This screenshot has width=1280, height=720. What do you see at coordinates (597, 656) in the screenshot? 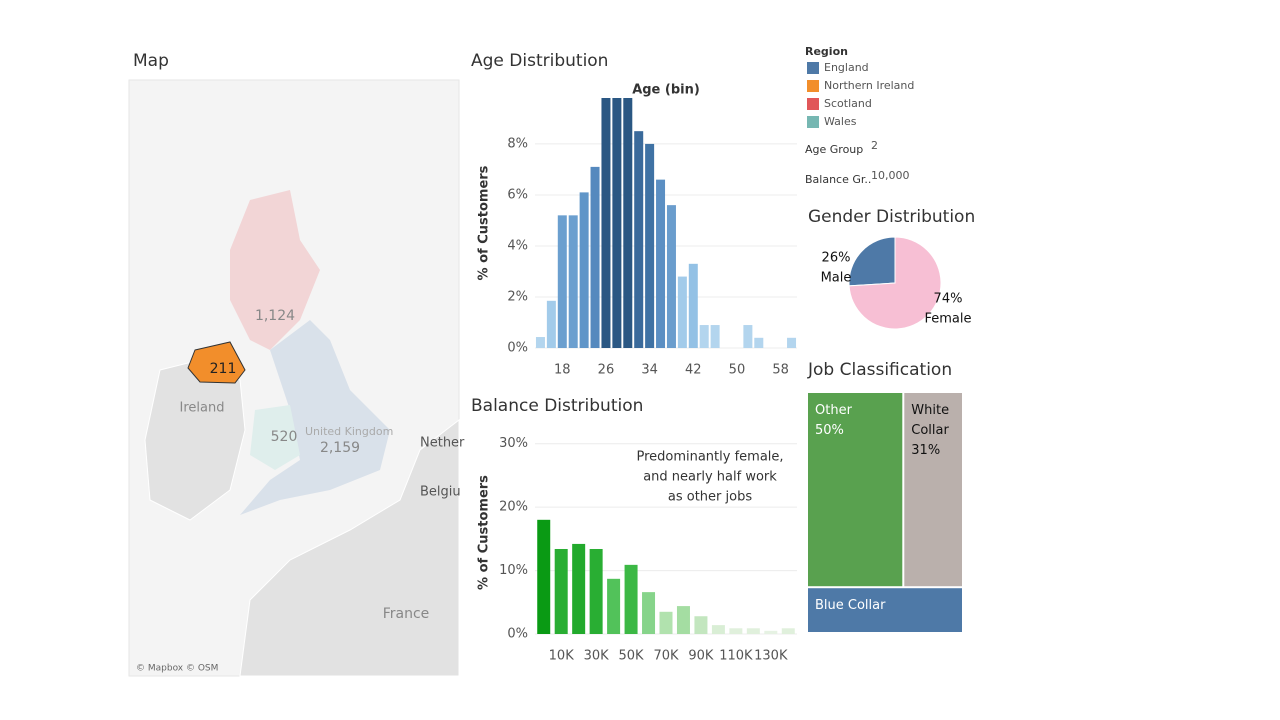
I see `x-tick-label: 30K` at bounding box center [597, 656].